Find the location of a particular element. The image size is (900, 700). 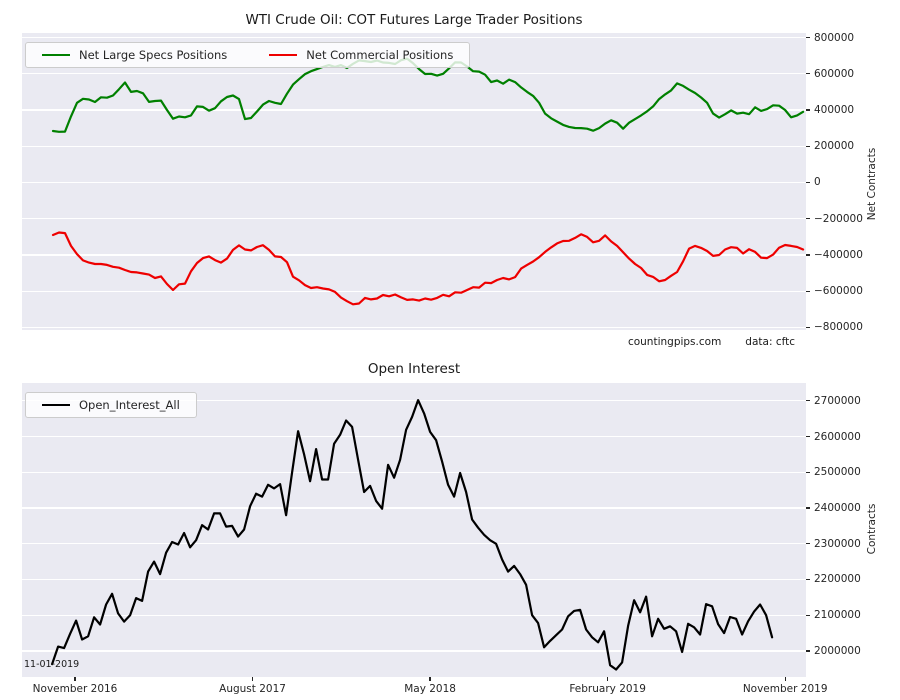

y-tick-label: 2500000 is located at coordinates (837, 472).